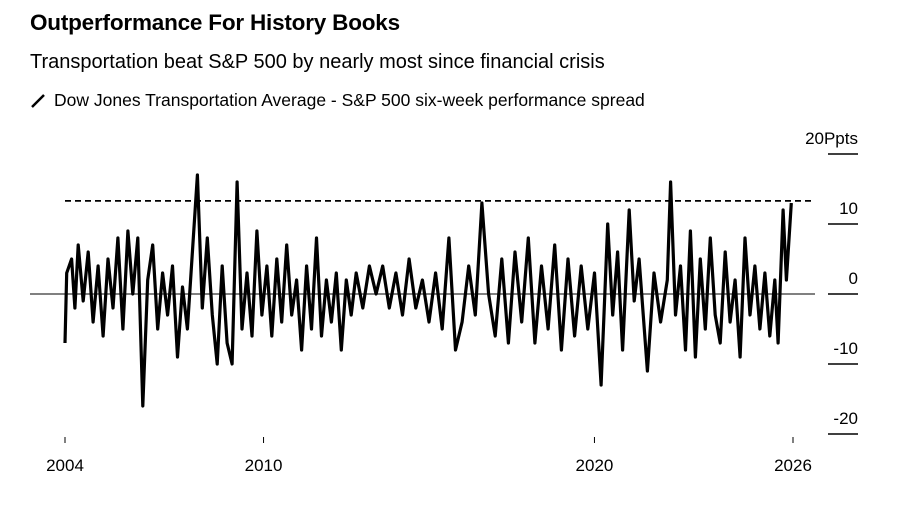 Image resolution: width=900 pixels, height=510 pixels. Describe the element at coordinates (853, 278) in the screenshot. I see `y-tick-label: 0` at that location.